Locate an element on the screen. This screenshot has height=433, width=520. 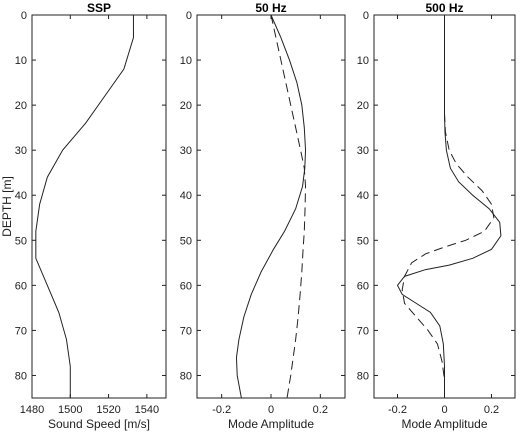
x-tick-label: 1500 is located at coordinates (70, 410).